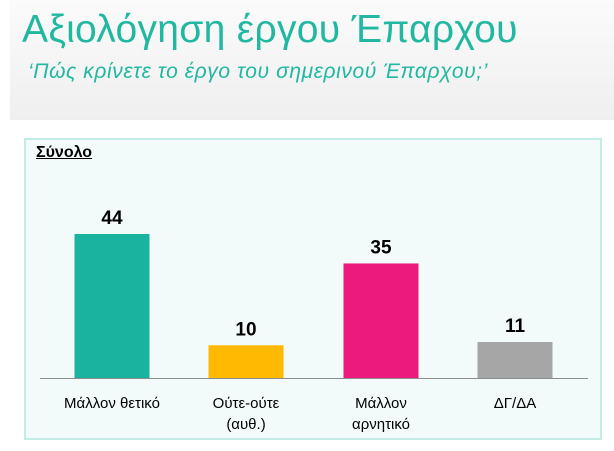  Describe the element at coordinates (381, 247) in the screenshot. I see `data-label: 35` at that location.